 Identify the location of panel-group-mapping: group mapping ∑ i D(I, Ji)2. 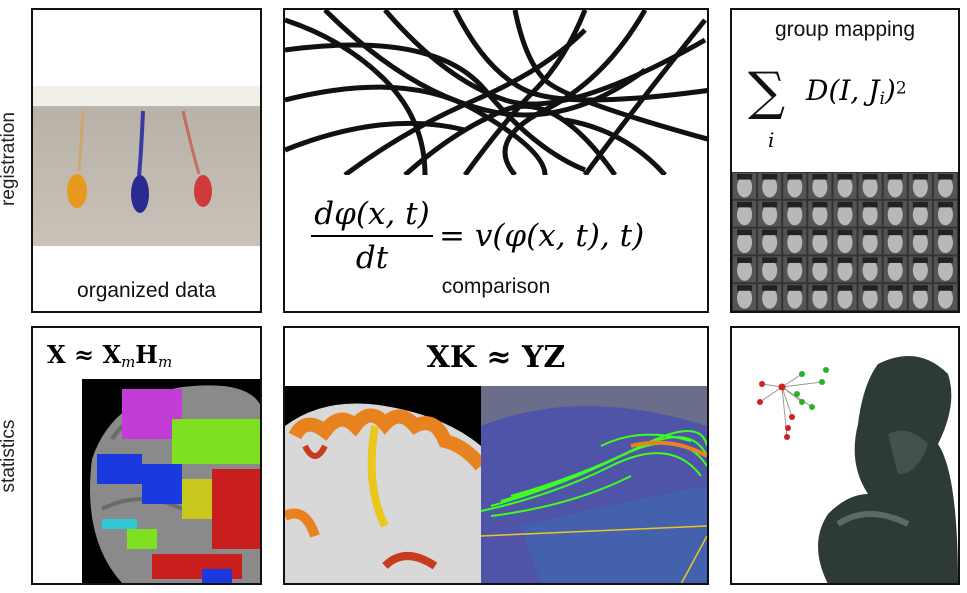
(845, 160).